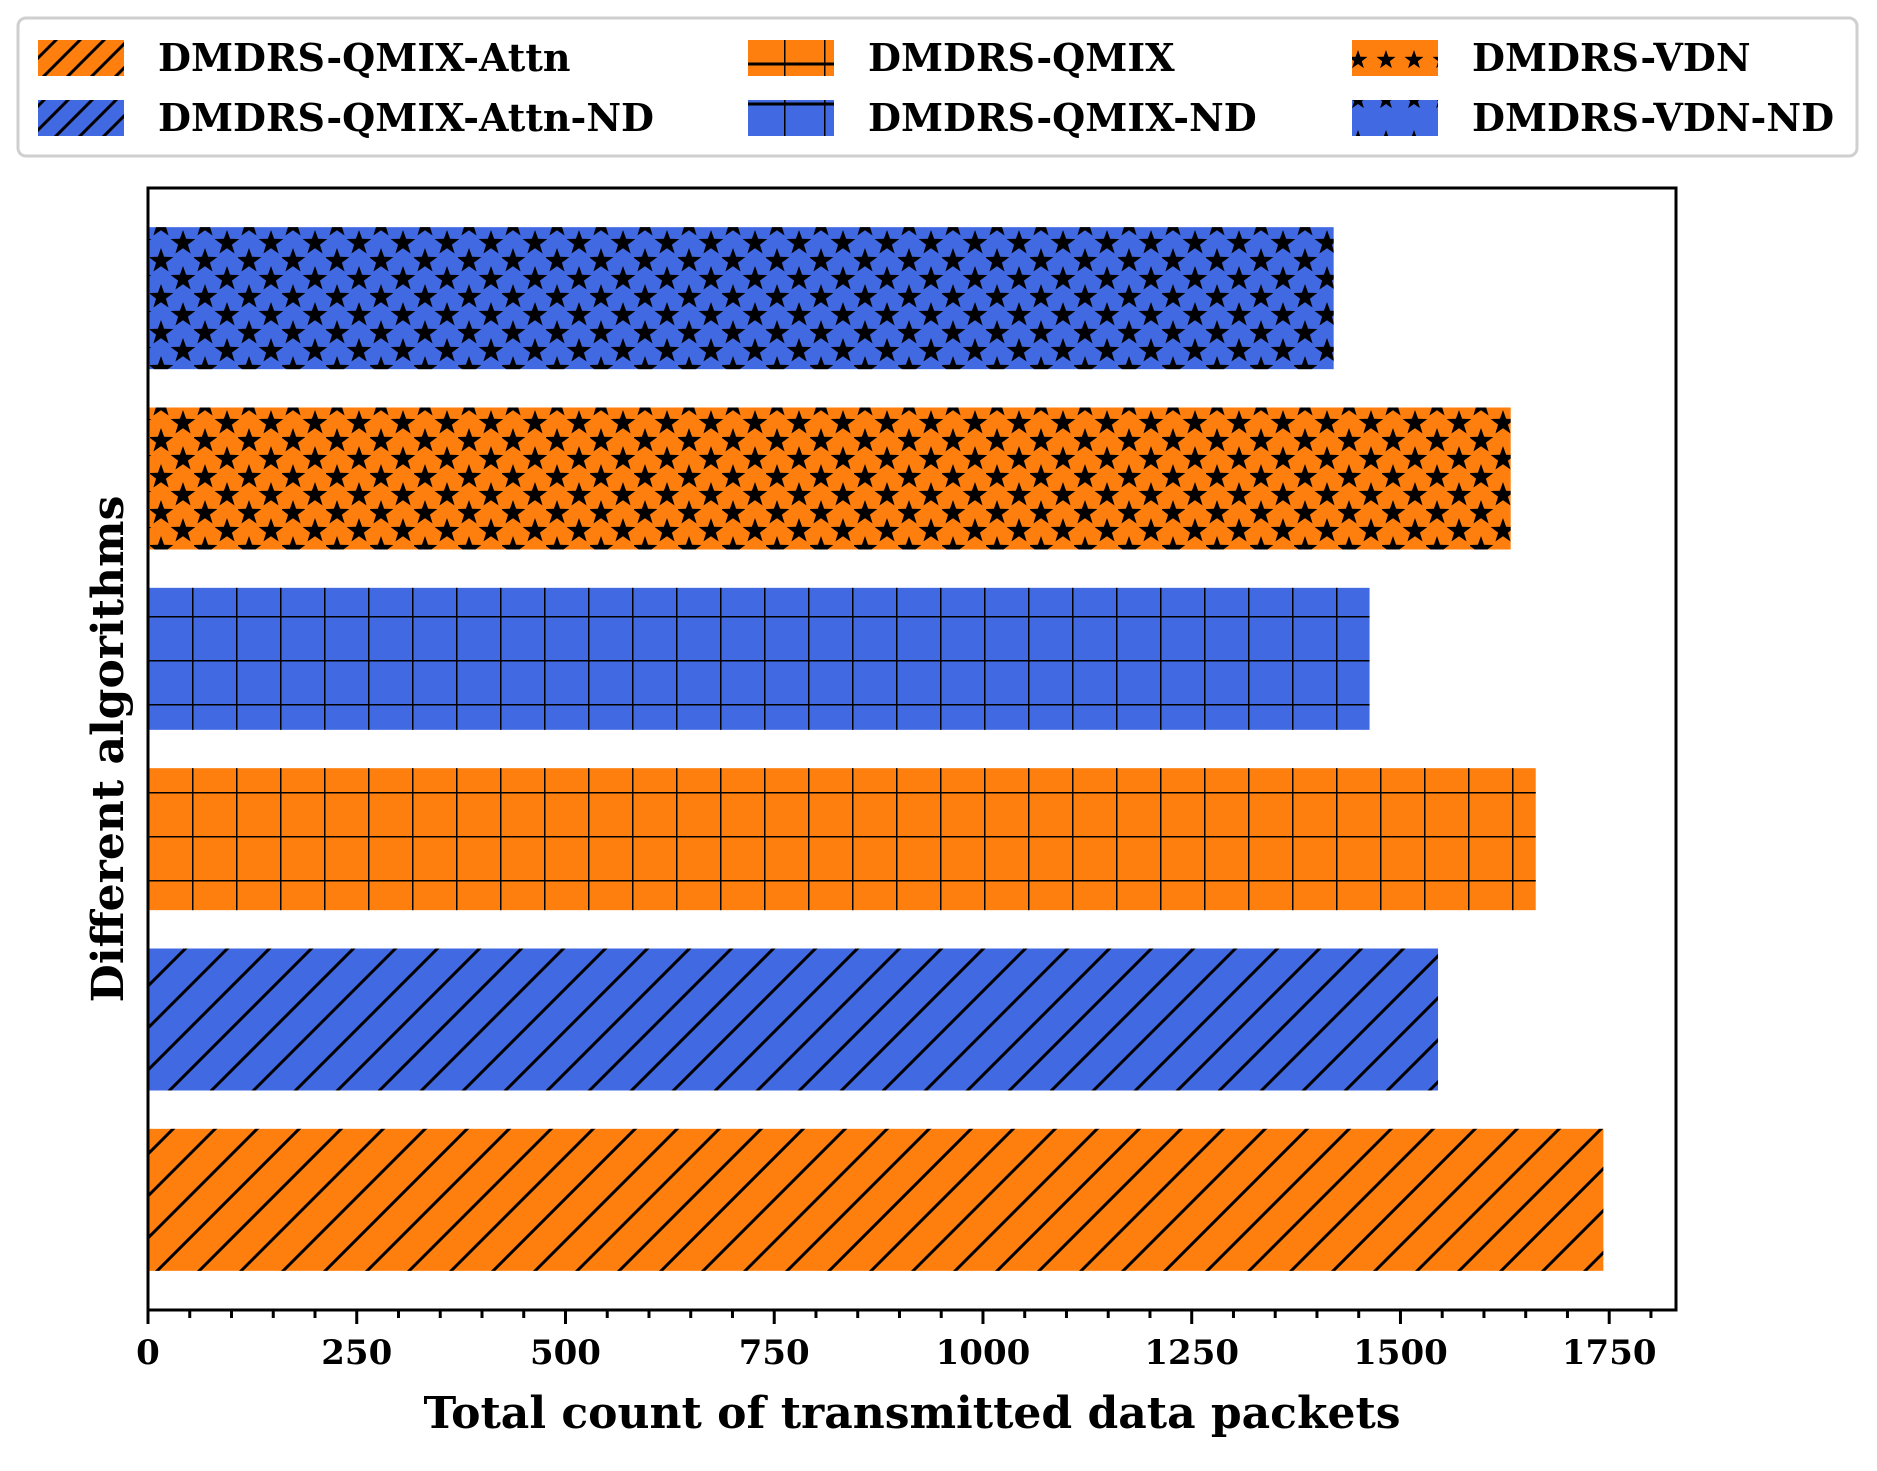  I want to click on x-tick-label: 500, so click(565, 1353).